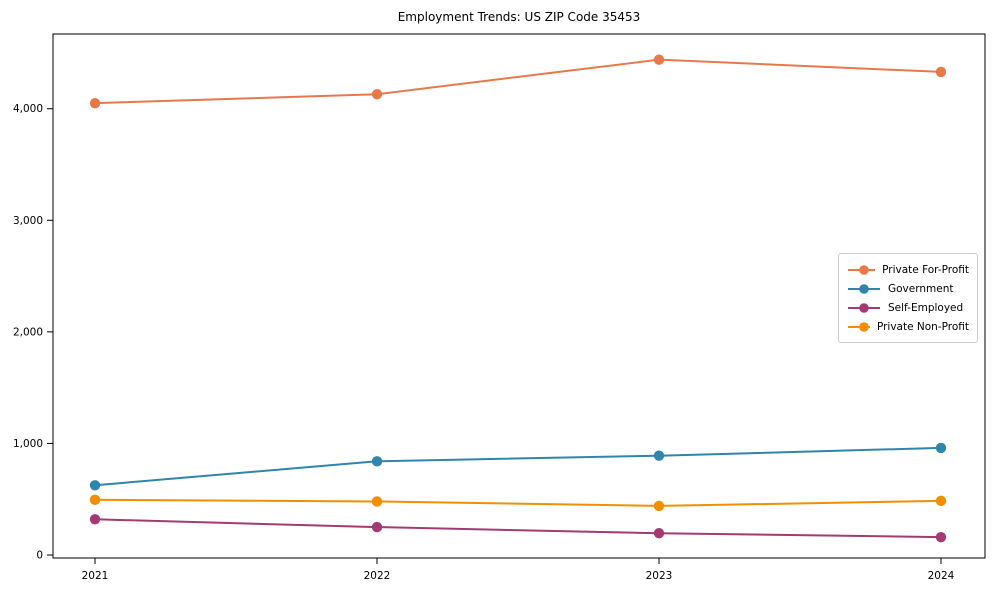  I want to click on legend-dot-private-for-profit, so click(864, 269).